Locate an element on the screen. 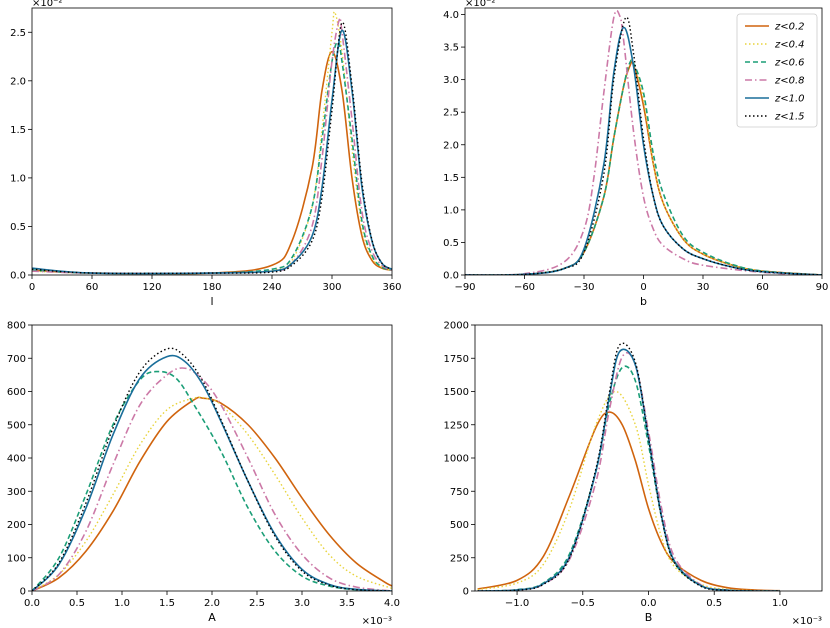  x-tick-label: 2.0 is located at coordinates (212, 603).